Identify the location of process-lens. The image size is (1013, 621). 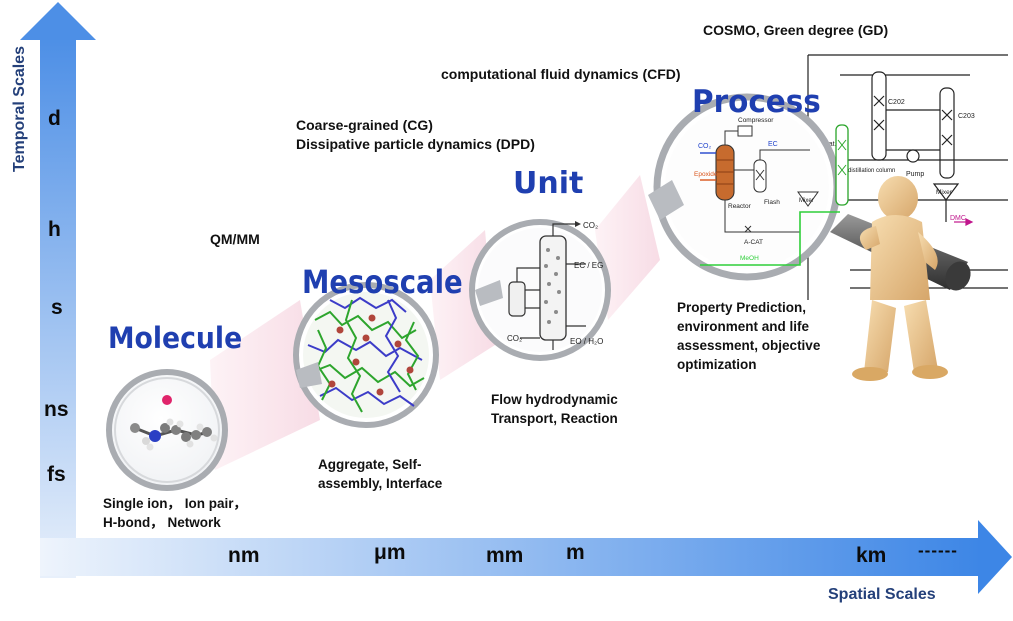
(751, 187).